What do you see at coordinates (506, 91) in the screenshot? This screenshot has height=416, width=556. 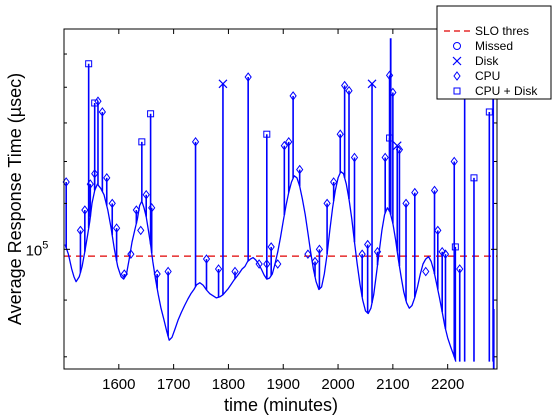 I see `legend-label: CPU + Disk` at bounding box center [506, 91].